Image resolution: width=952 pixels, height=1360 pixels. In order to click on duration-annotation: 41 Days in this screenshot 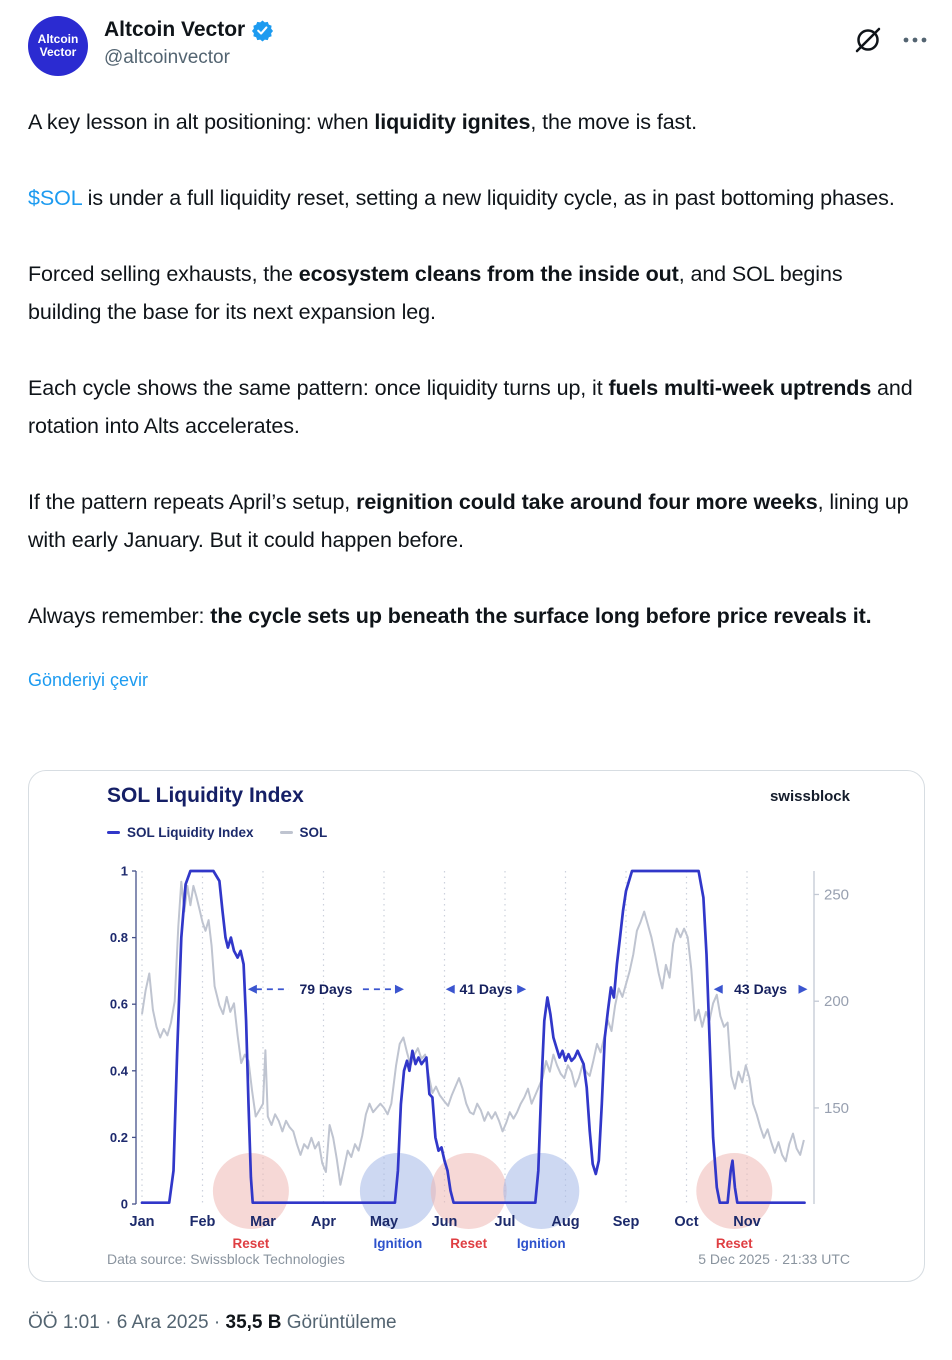, I will do `click(485, 989)`.